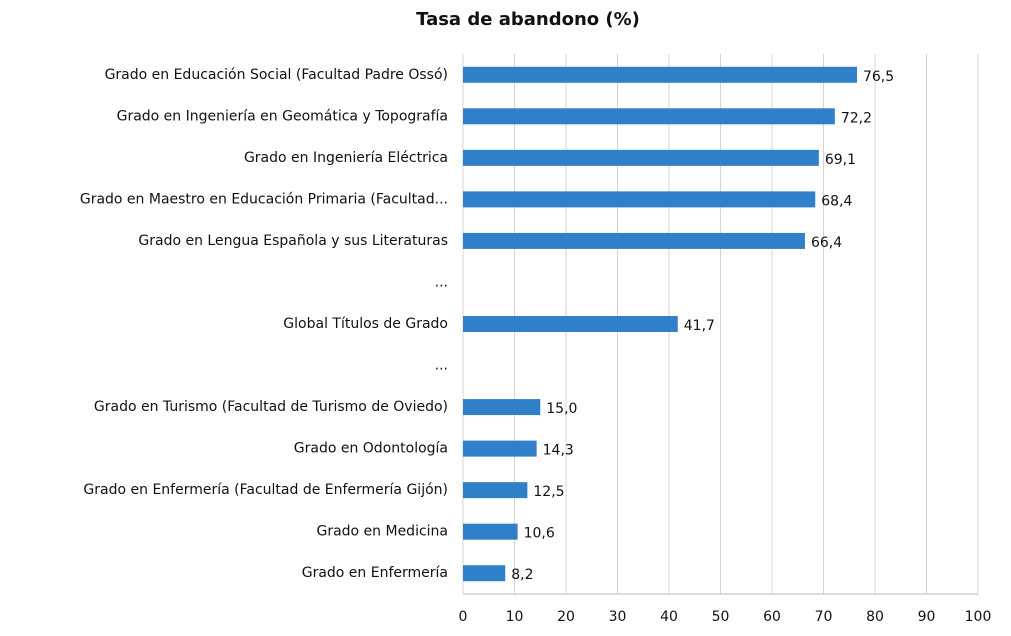  I want to click on value-label: 76,5, so click(878, 77).